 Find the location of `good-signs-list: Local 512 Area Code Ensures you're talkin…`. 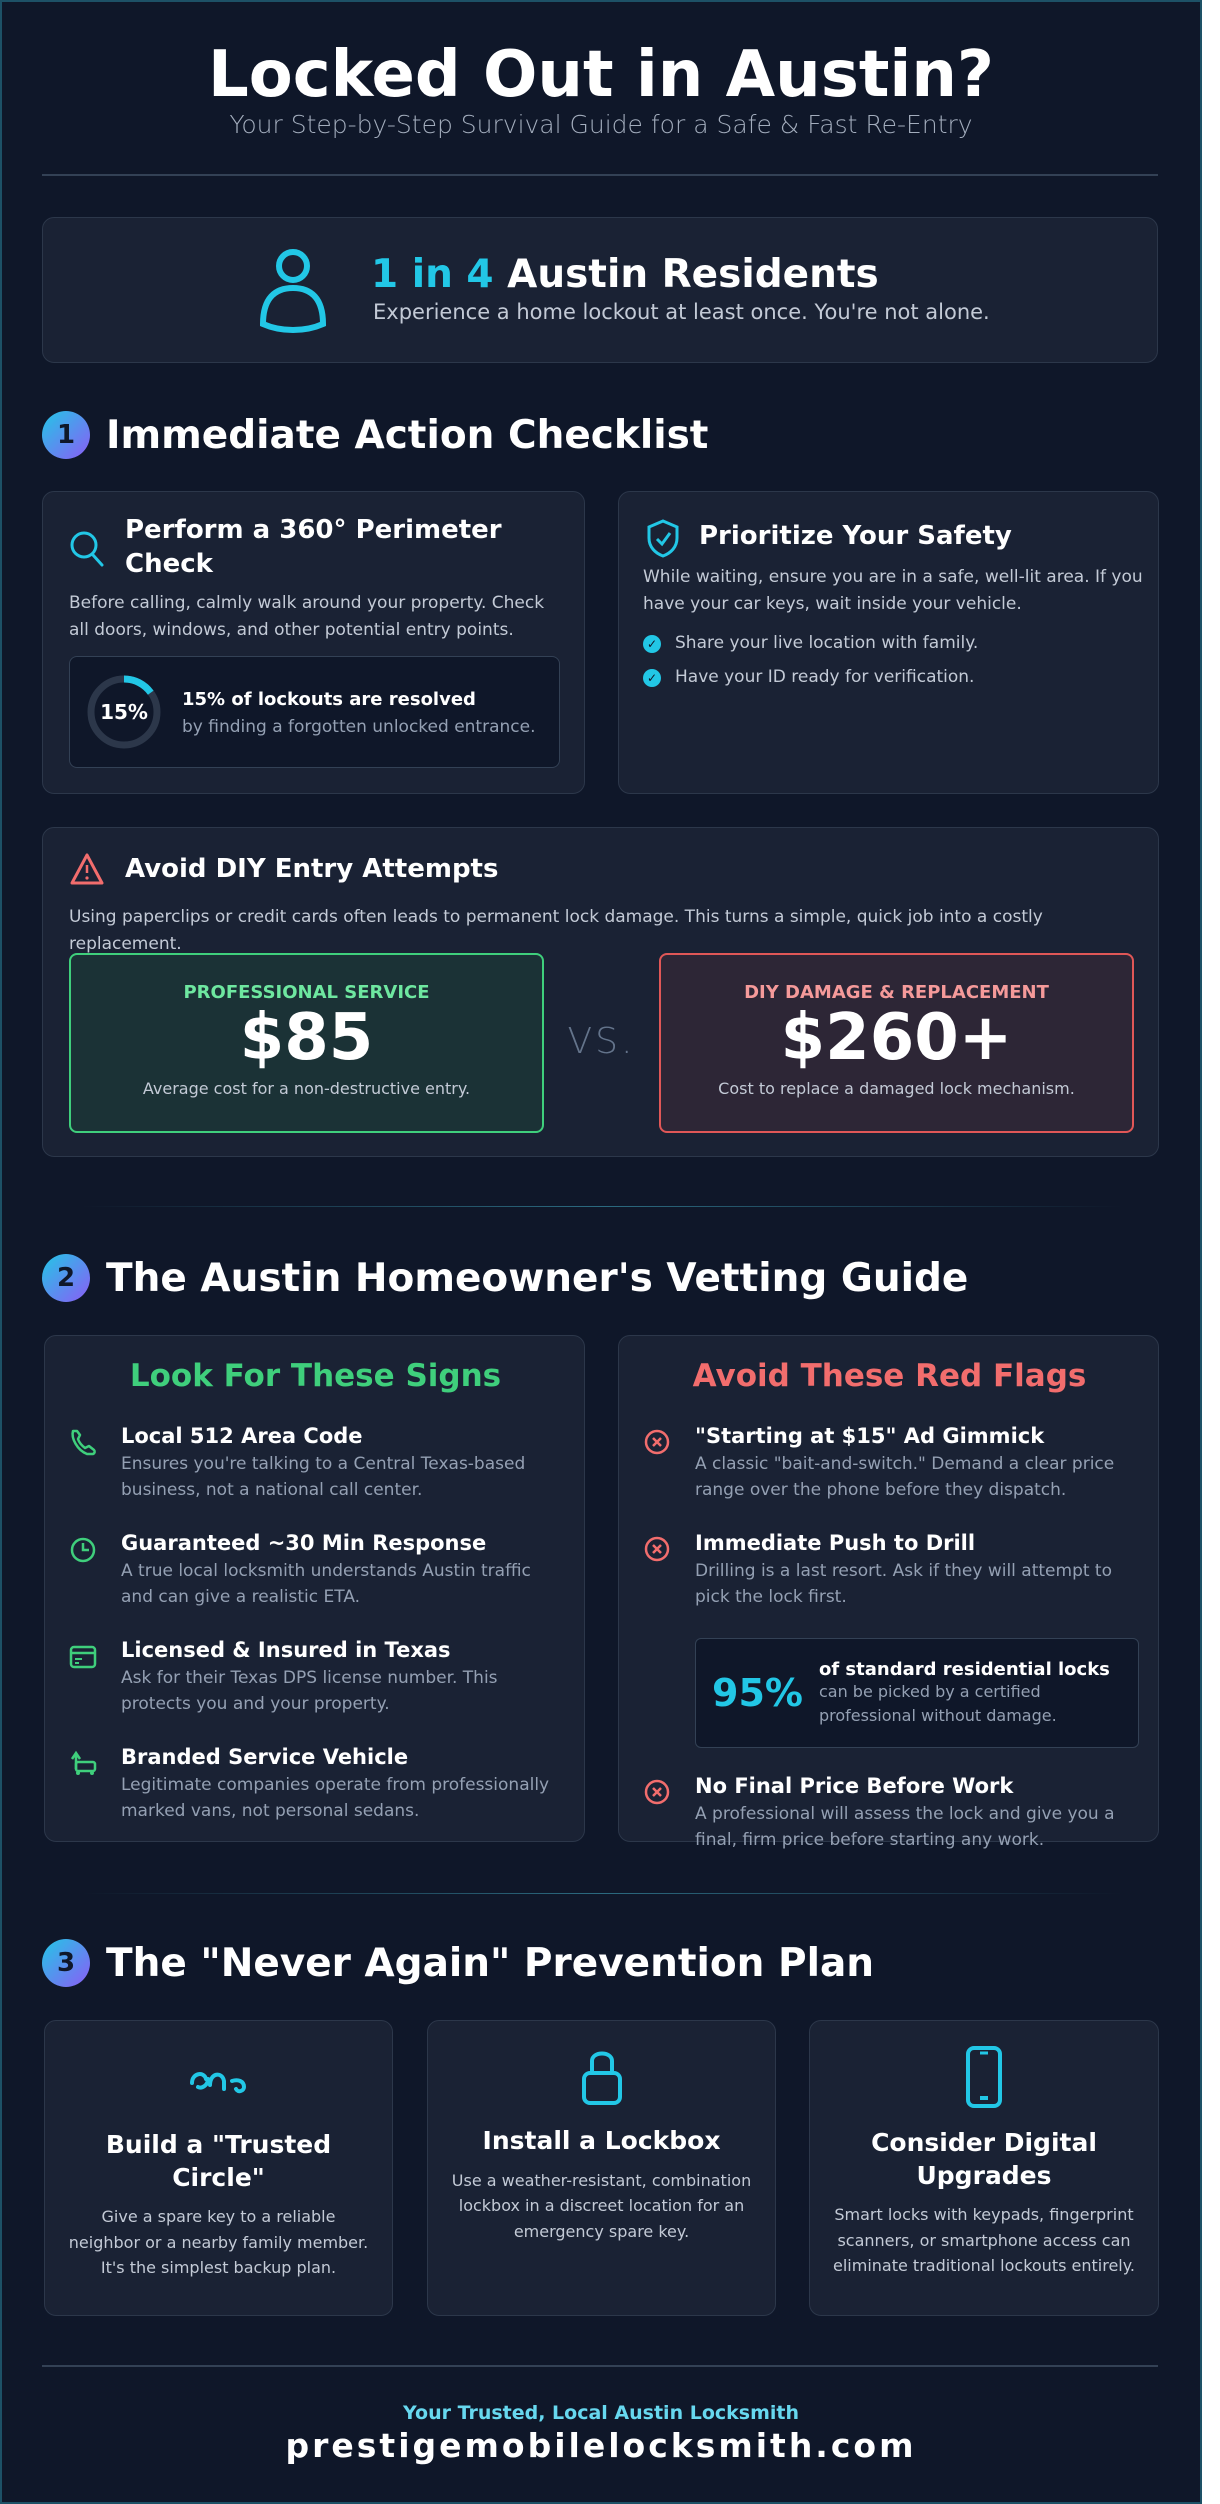

good-signs-list: Local 512 Area Code Ensures you're talkin… is located at coordinates (314, 1638).